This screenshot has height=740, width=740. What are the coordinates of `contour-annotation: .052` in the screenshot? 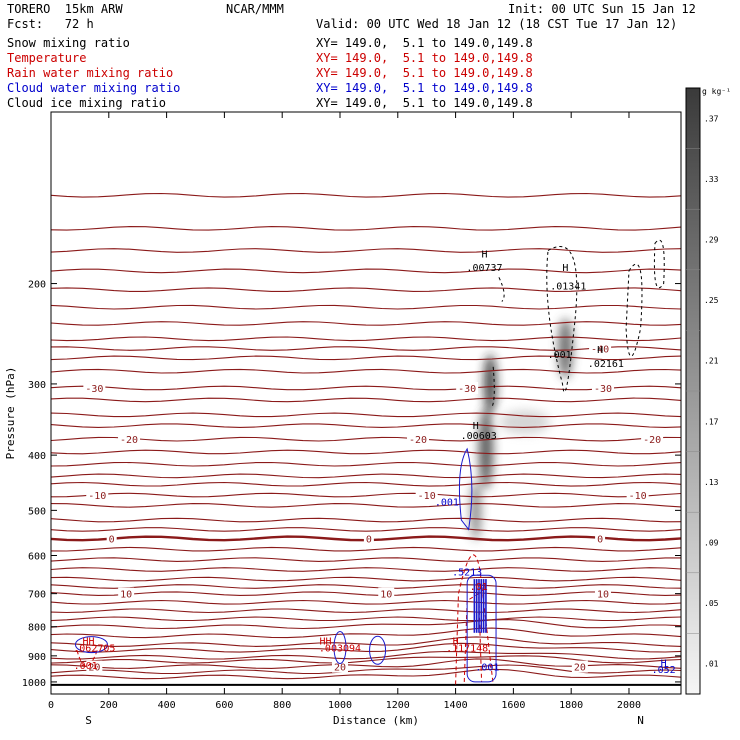 It's located at (664, 670).